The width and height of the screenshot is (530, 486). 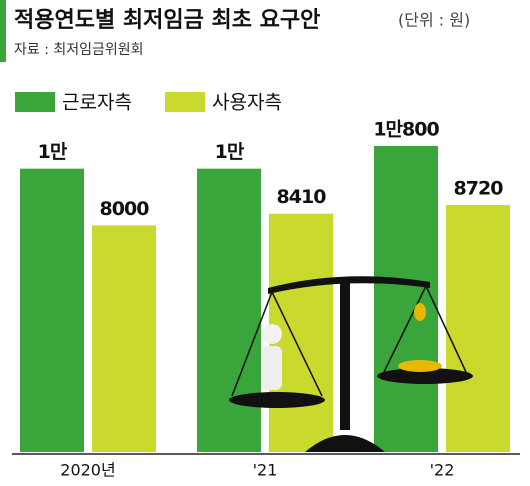 I want to click on x-tick-label: '21, so click(x=265, y=470).